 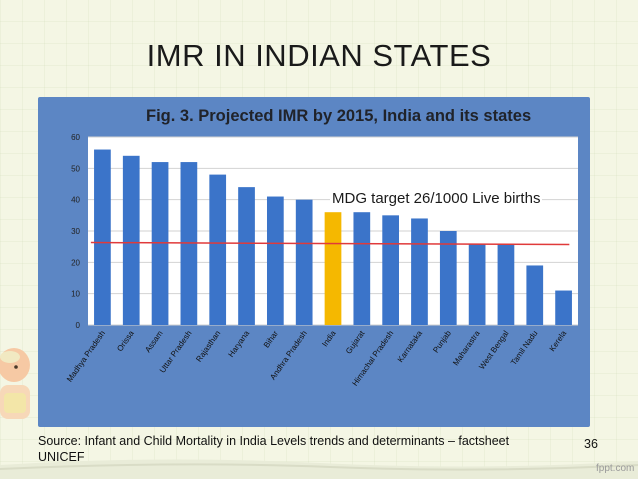 I want to click on bar-madhya-pradesh, so click(x=102, y=237).